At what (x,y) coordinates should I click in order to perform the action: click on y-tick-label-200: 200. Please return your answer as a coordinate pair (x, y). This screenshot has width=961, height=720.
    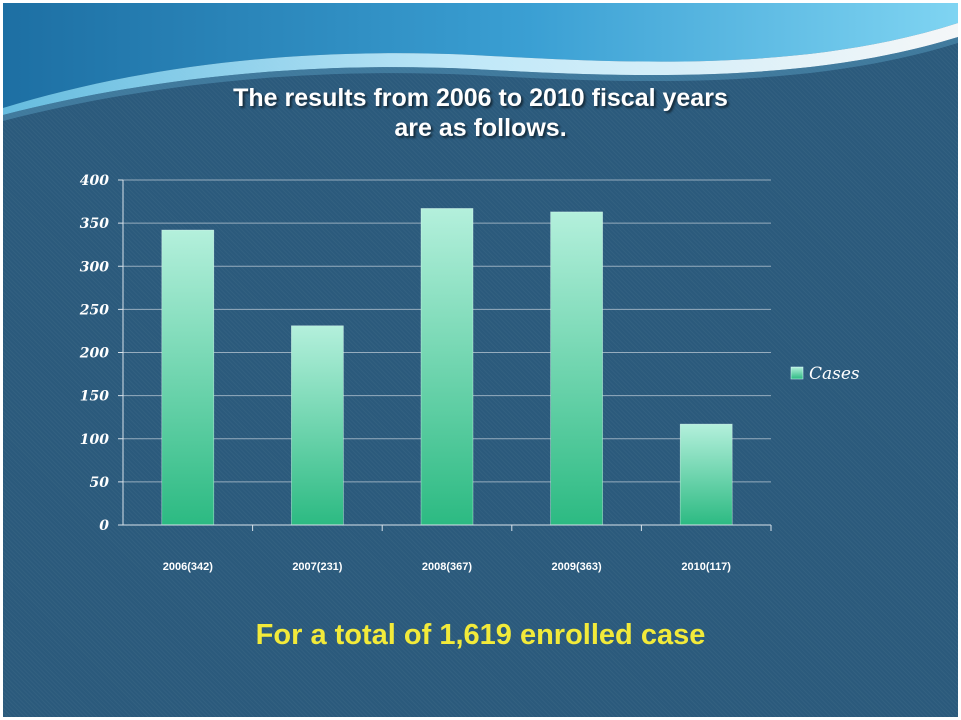
    Looking at the image, I should click on (94, 354).